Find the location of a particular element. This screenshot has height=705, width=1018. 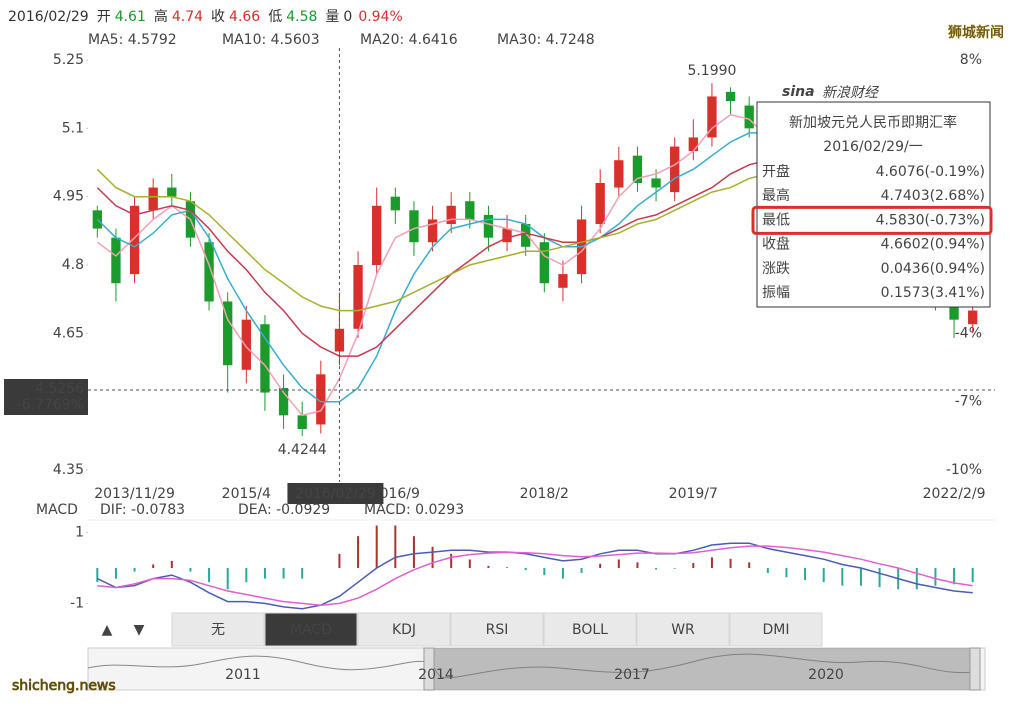

navigator-line is located at coordinates (531, 666).